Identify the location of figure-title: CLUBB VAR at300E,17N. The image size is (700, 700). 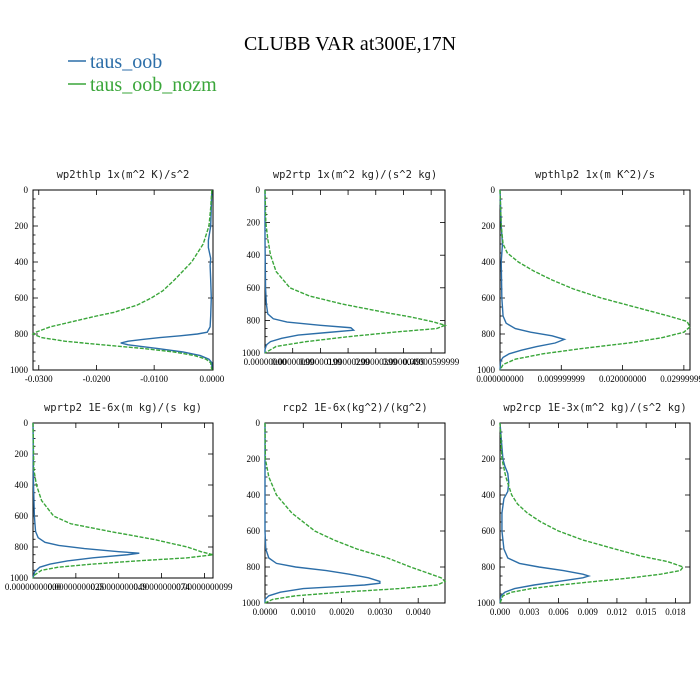
(350, 44).